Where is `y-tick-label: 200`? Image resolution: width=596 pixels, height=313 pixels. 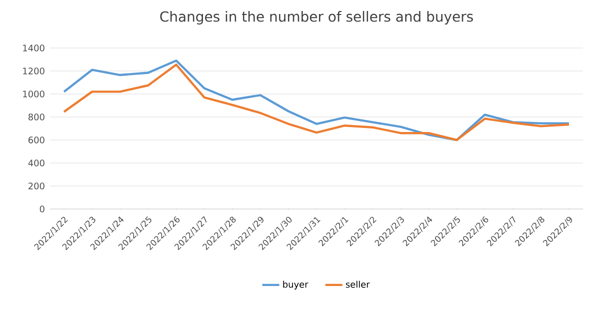 y-tick-label: 200 is located at coordinates (36, 186).